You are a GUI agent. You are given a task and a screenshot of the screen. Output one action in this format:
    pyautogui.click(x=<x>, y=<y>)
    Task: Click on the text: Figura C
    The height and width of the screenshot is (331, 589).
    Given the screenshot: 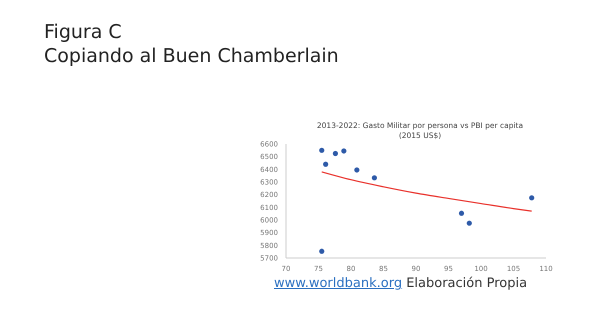 What is the action you would take?
    pyautogui.click(x=83, y=32)
    